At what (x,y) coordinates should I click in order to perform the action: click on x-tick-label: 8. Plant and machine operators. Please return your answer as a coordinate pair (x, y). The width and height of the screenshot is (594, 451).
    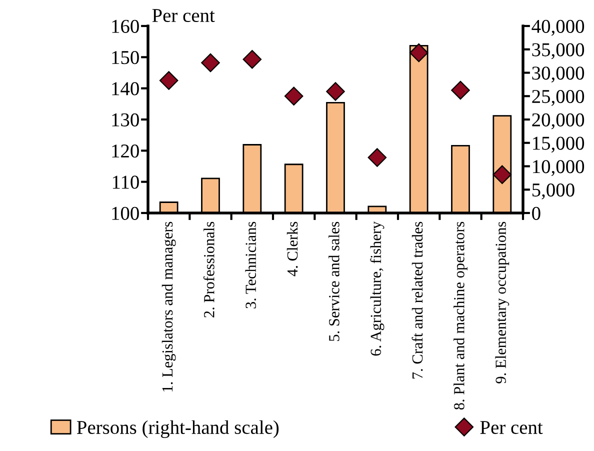
    Looking at the image, I should click on (461, 316).